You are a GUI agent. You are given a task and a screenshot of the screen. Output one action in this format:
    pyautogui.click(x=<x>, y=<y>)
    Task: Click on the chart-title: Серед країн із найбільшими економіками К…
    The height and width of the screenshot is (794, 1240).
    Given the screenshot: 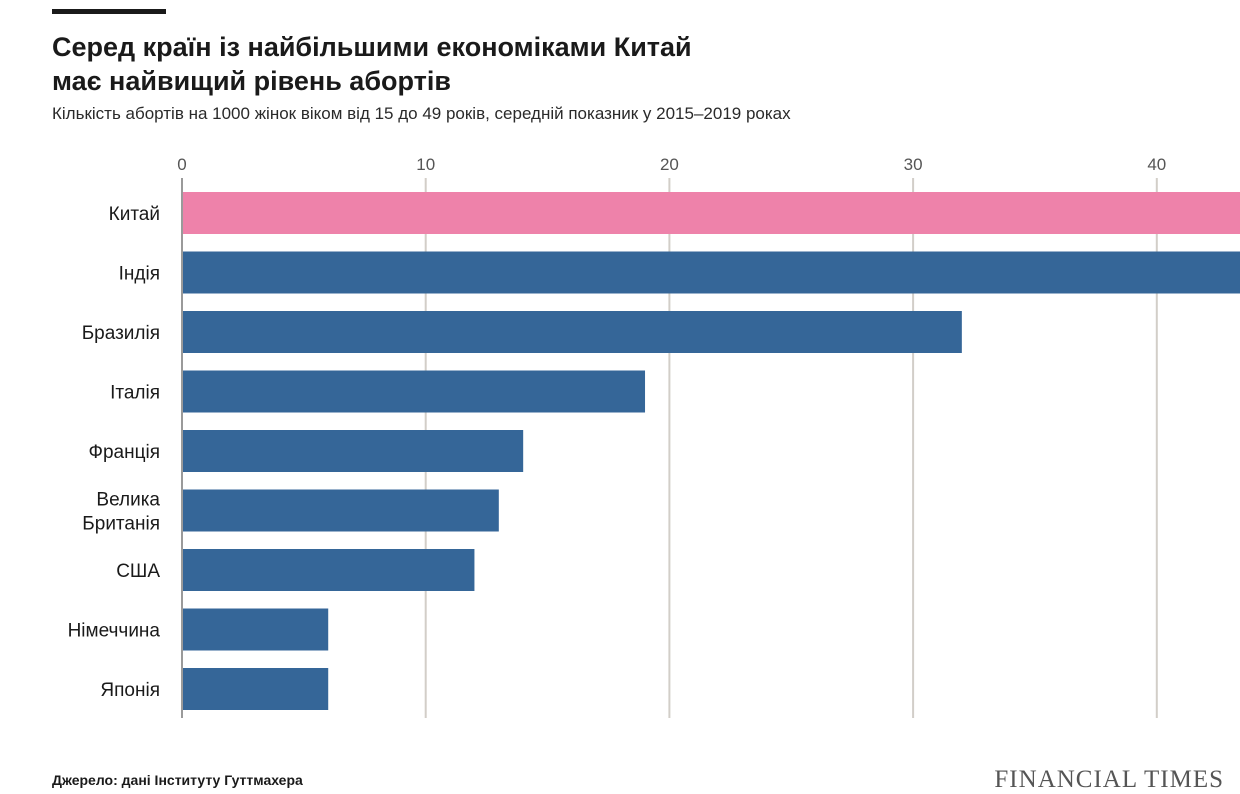 What is the action you would take?
    pyautogui.click(x=627, y=64)
    